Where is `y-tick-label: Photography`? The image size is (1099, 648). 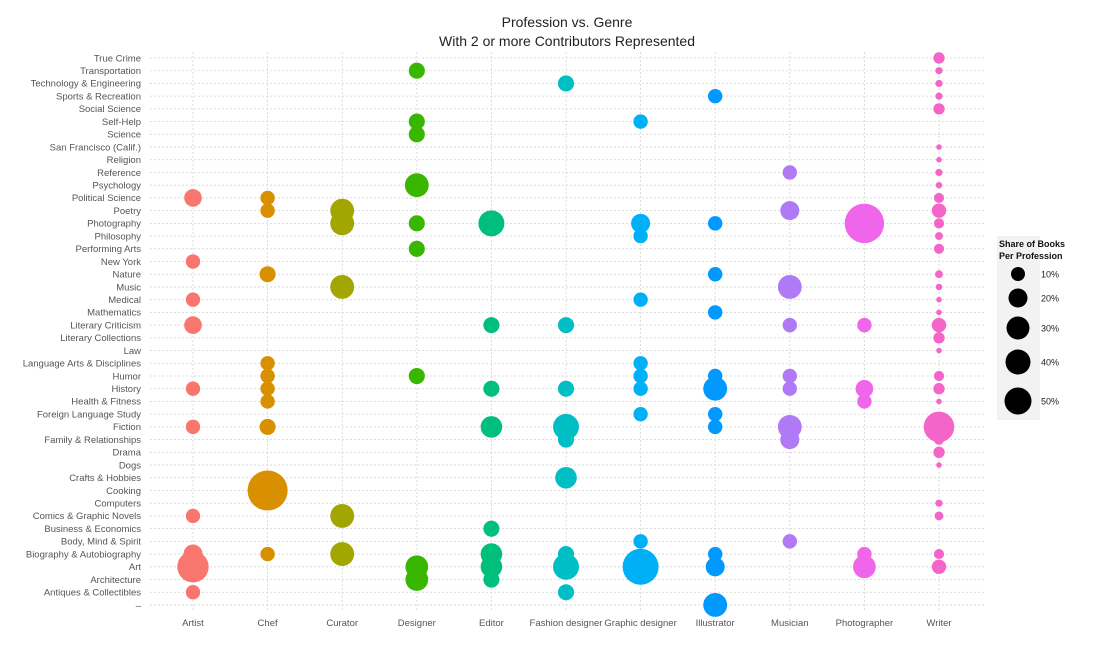 y-tick-label: Photography is located at coordinates (114, 224).